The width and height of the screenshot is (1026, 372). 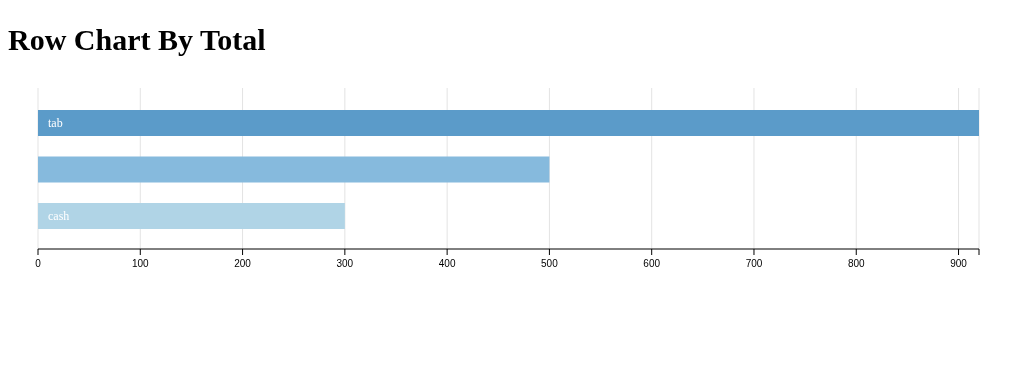 What do you see at coordinates (243, 263) in the screenshot?
I see `x-tick-label: 200` at bounding box center [243, 263].